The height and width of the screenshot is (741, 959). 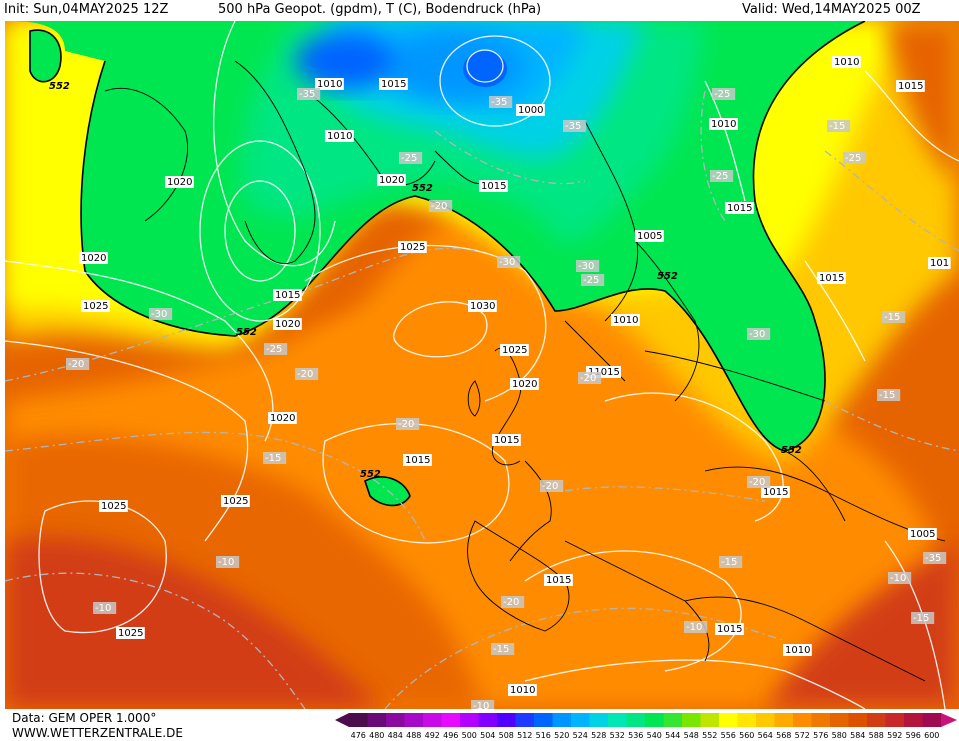 What do you see at coordinates (894, 735) in the screenshot?
I see `legend-tick-label: 592` at bounding box center [894, 735].